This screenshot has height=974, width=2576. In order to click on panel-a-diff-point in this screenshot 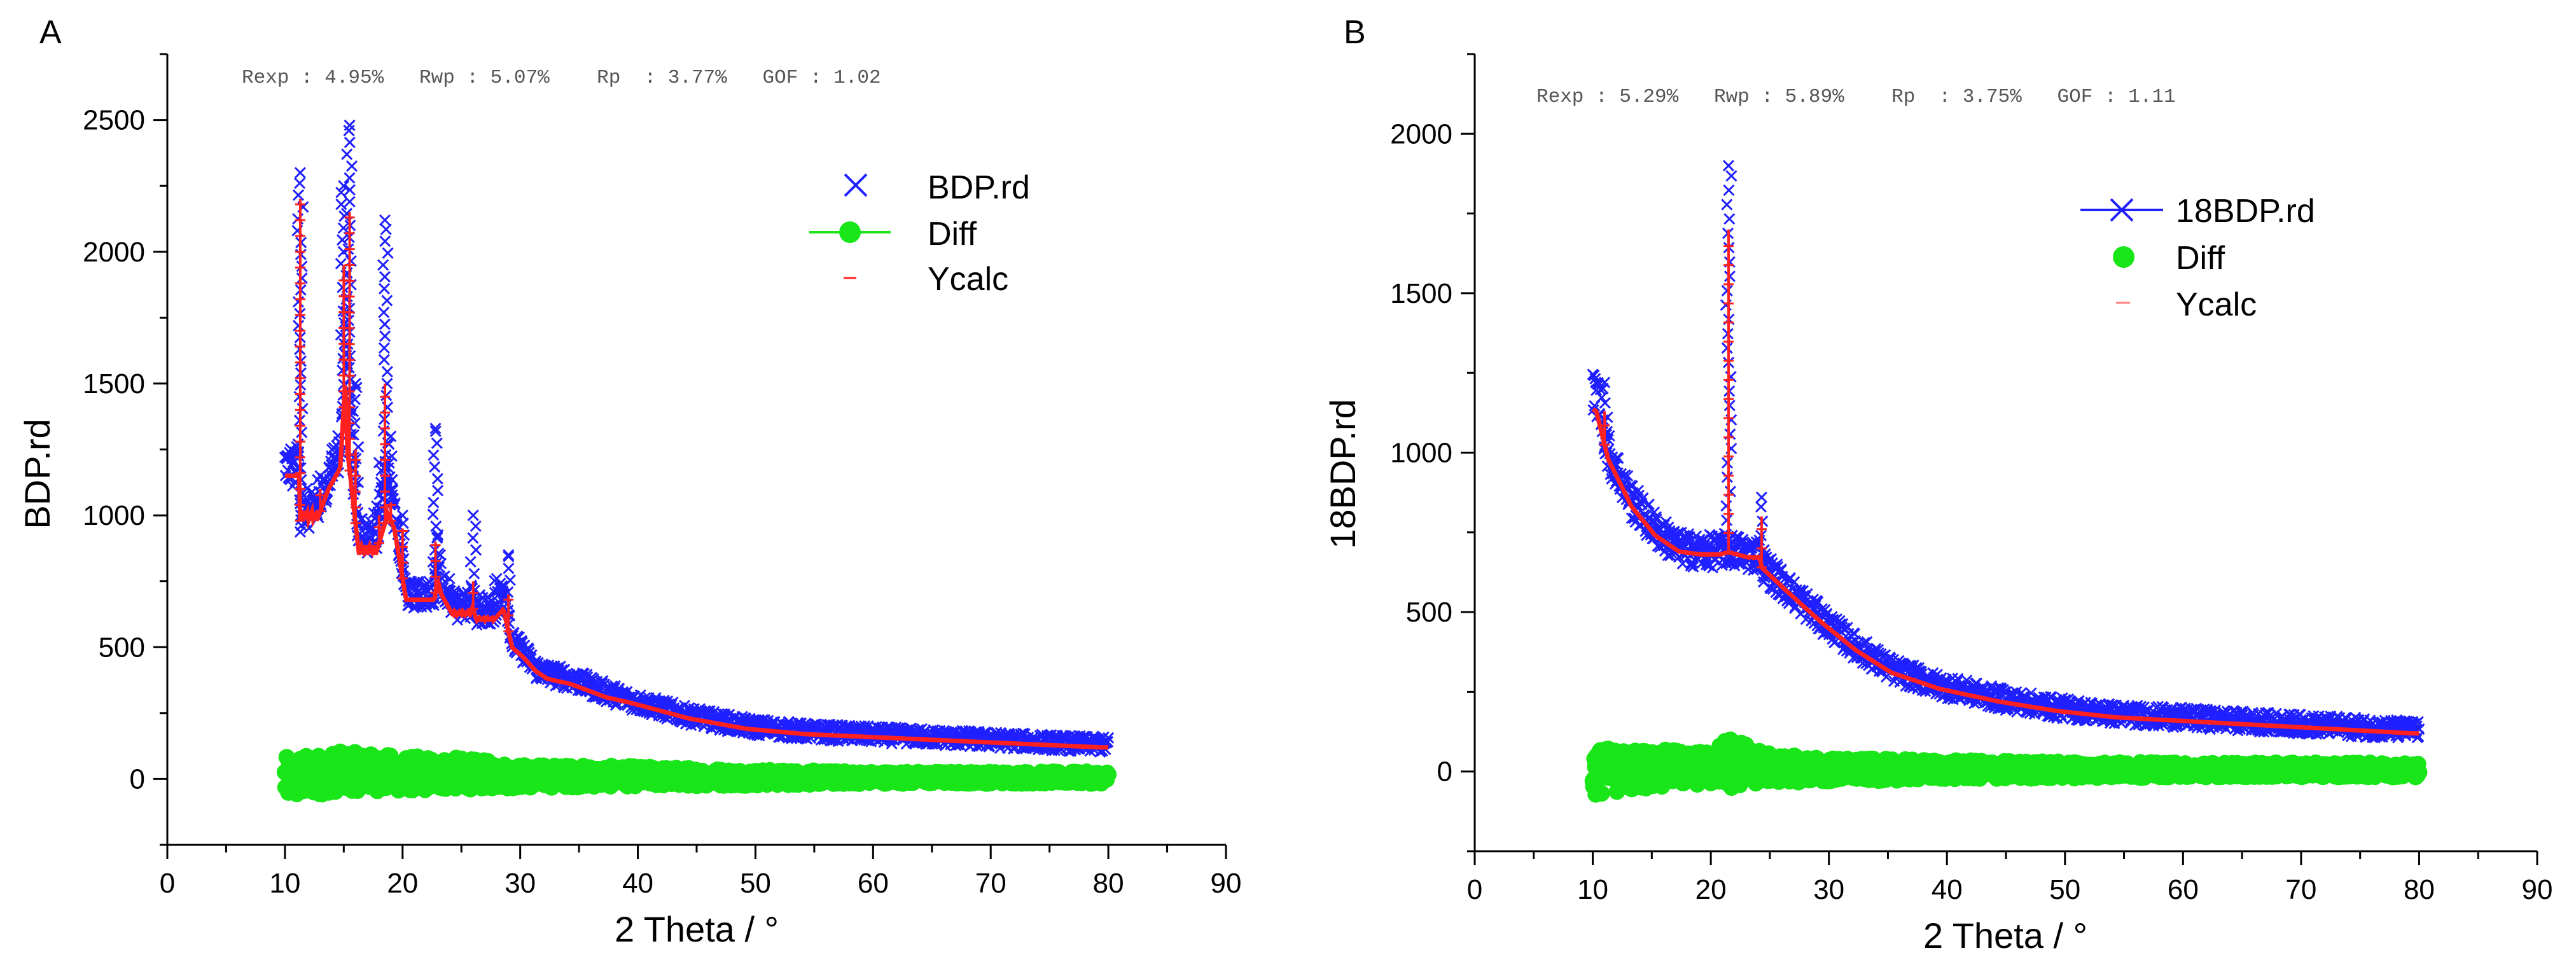, I will do `click(1108, 775)`.